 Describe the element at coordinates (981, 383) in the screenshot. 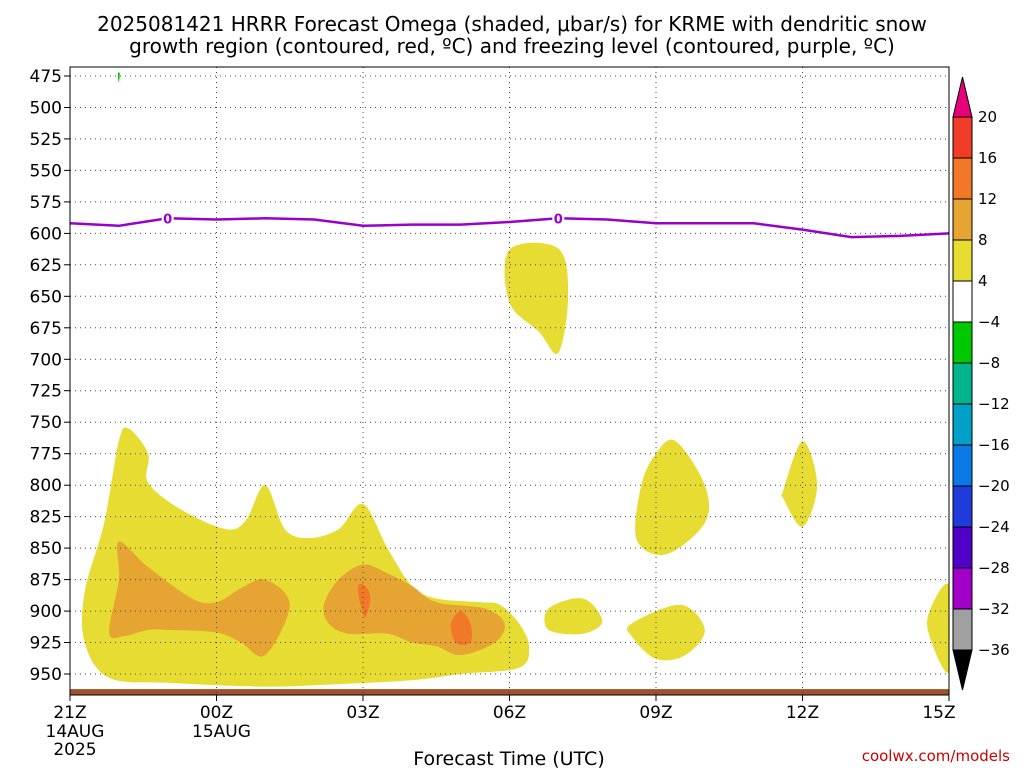

I see `colorbar: 20 16 12 8 4 −4 −8 −12 −16 −20 −24 −28 −32 −36` at that location.